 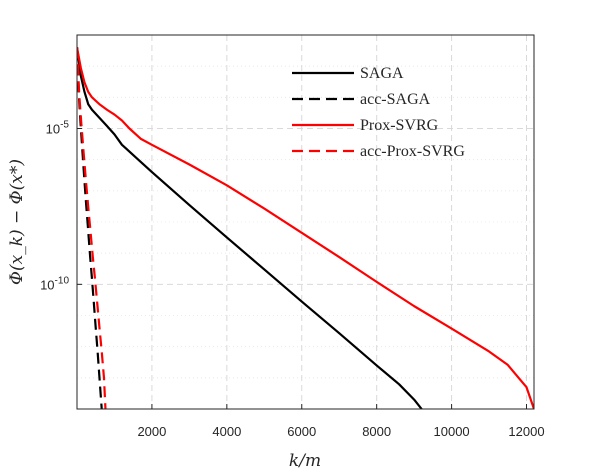 I want to click on legend-label-acc-prox-svrg: acc-Prox-SVRG, so click(x=412, y=151).